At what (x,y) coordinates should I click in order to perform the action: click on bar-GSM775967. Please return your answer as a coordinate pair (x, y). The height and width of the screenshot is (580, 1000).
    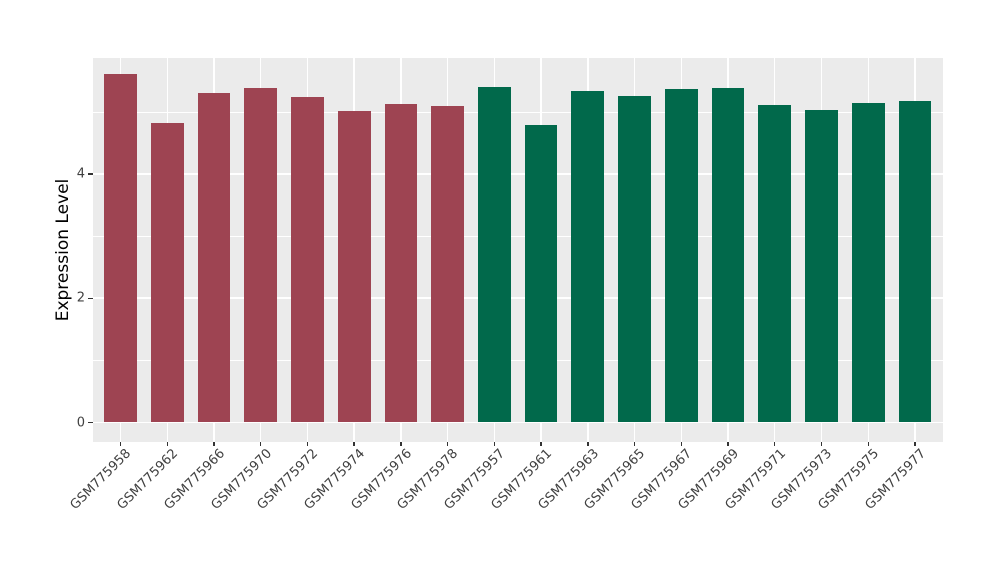
    Looking at the image, I should click on (681, 256).